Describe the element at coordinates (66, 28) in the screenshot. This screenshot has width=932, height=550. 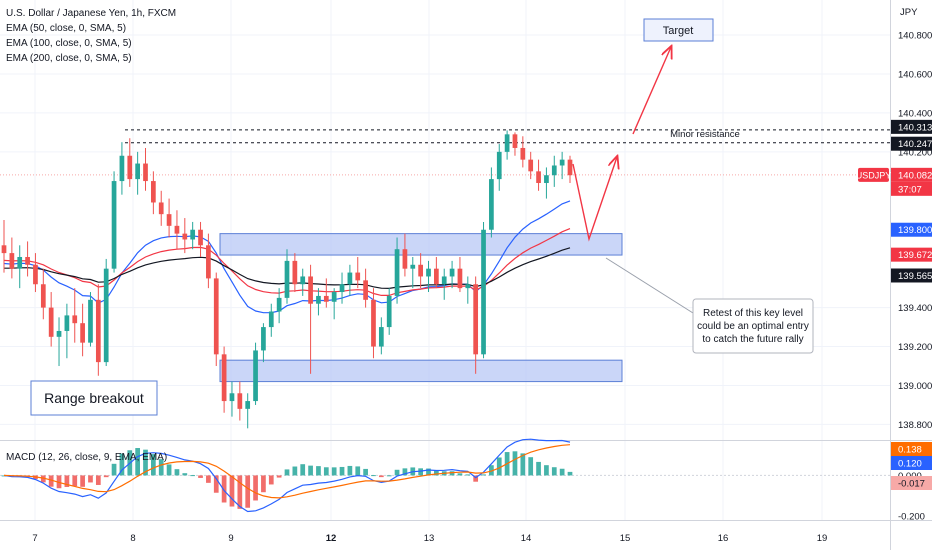
I see `ema50-legend: EMA (50, close, 0, SMA, 5)` at that location.